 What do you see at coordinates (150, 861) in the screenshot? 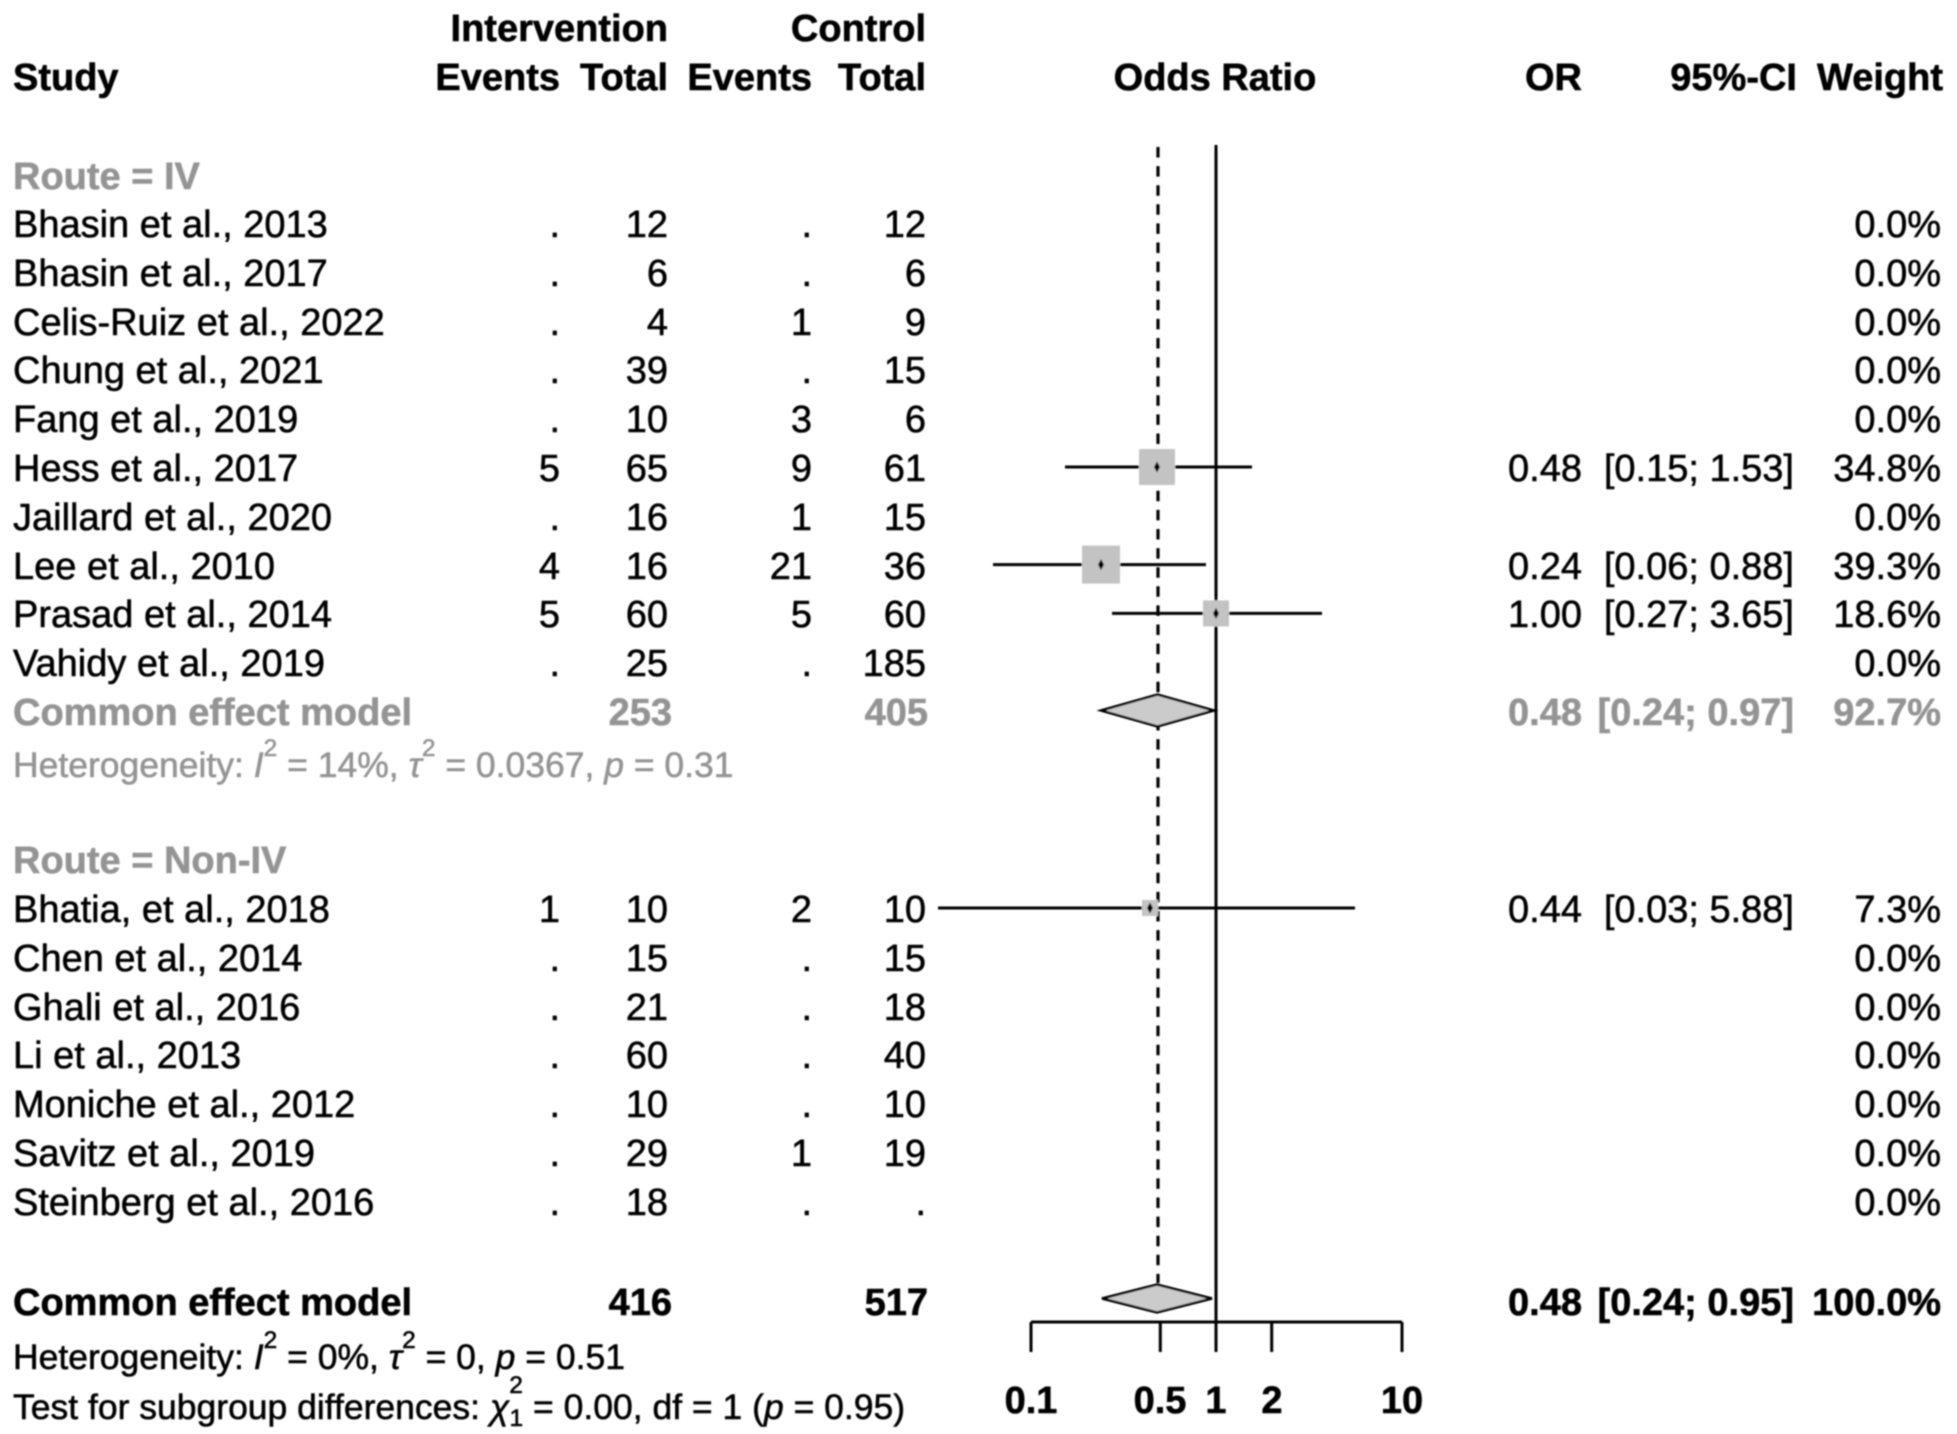
I see `svg-text: Route = Non-IV` at bounding box center [150, 861].